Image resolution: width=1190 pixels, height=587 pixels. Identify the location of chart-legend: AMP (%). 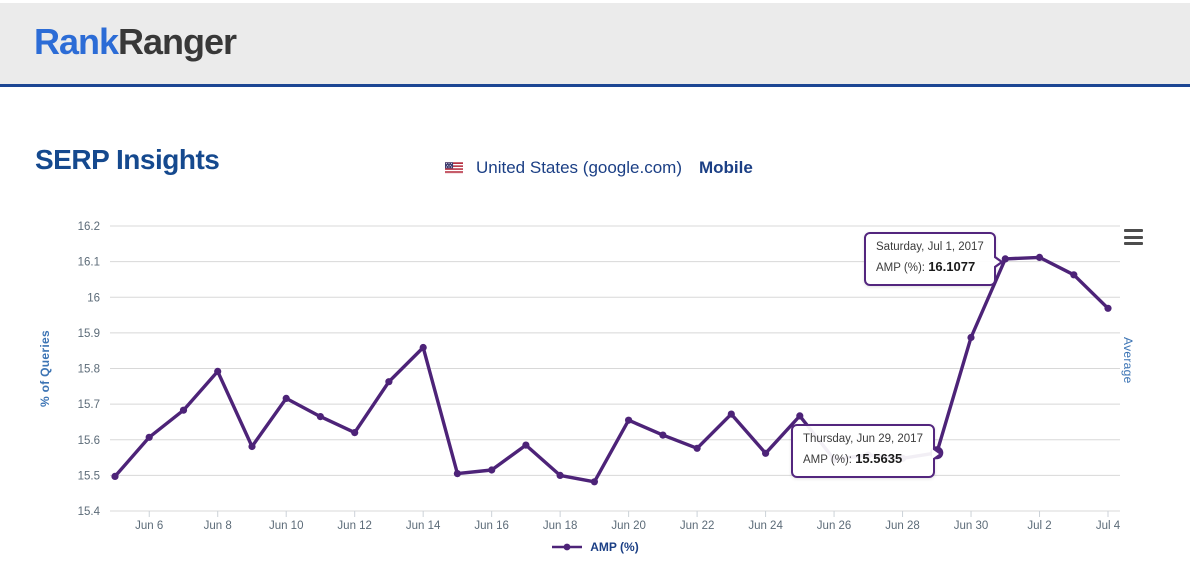
(595, 547).